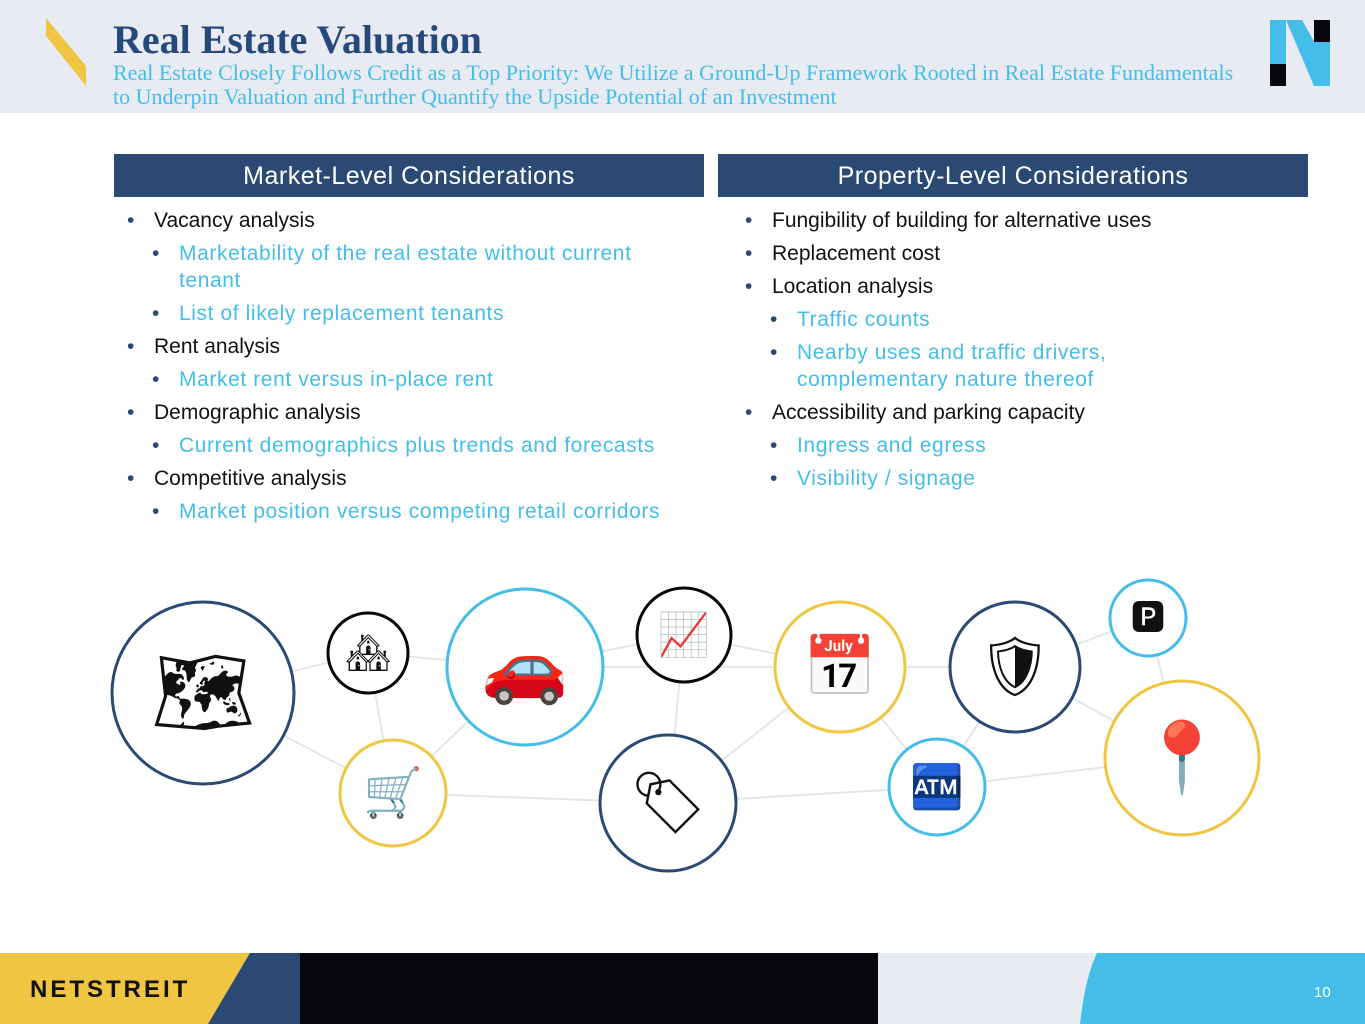  I want to click on price-tag-icon: 🏷, so click(667, 802).